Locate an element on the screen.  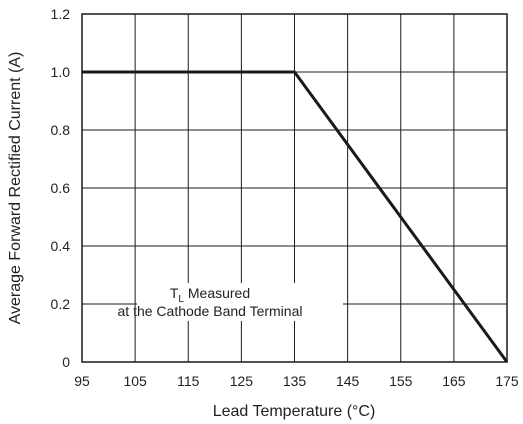
annotation-measured: Measured is located at coordinates (217, 293).